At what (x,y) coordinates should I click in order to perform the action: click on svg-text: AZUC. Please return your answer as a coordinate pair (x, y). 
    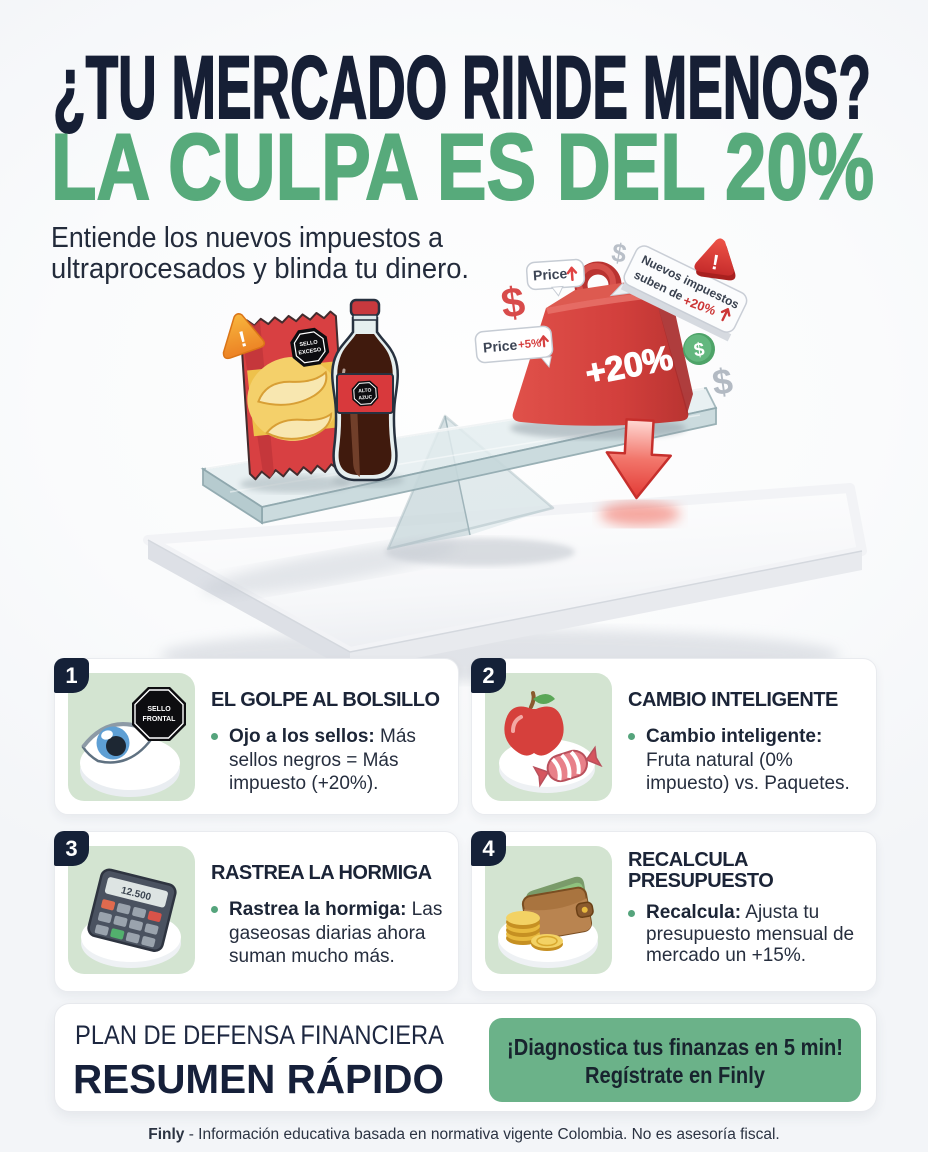
    Looking at the image, I should click on (365, 397).